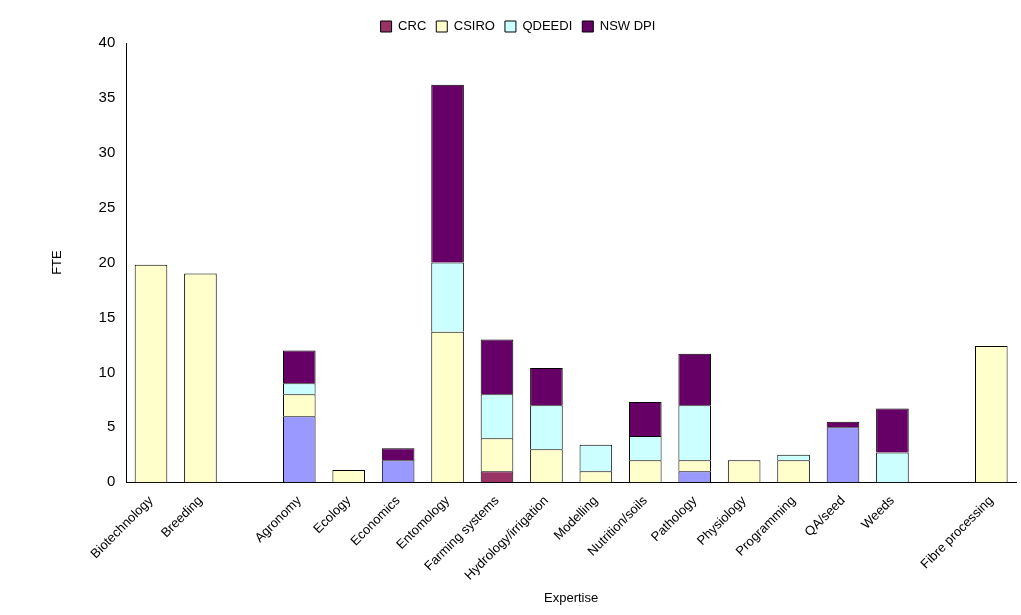 This screenshot has width=1021, height=615. Describe the element at coordinates (474, 26) in the screenshot. I see `legend-label: CSIRO` at that location.